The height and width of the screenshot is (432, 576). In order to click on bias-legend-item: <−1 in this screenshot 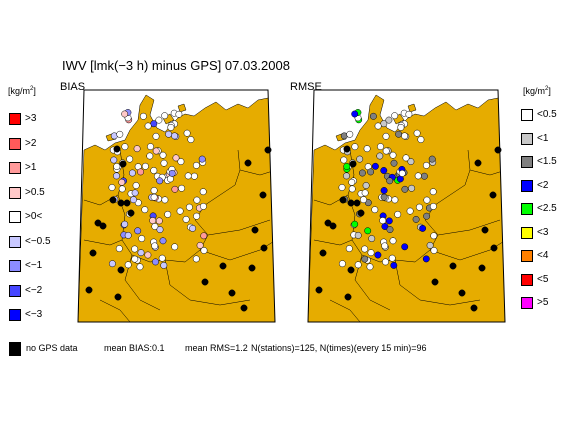, I will do `click(44, 267)`.